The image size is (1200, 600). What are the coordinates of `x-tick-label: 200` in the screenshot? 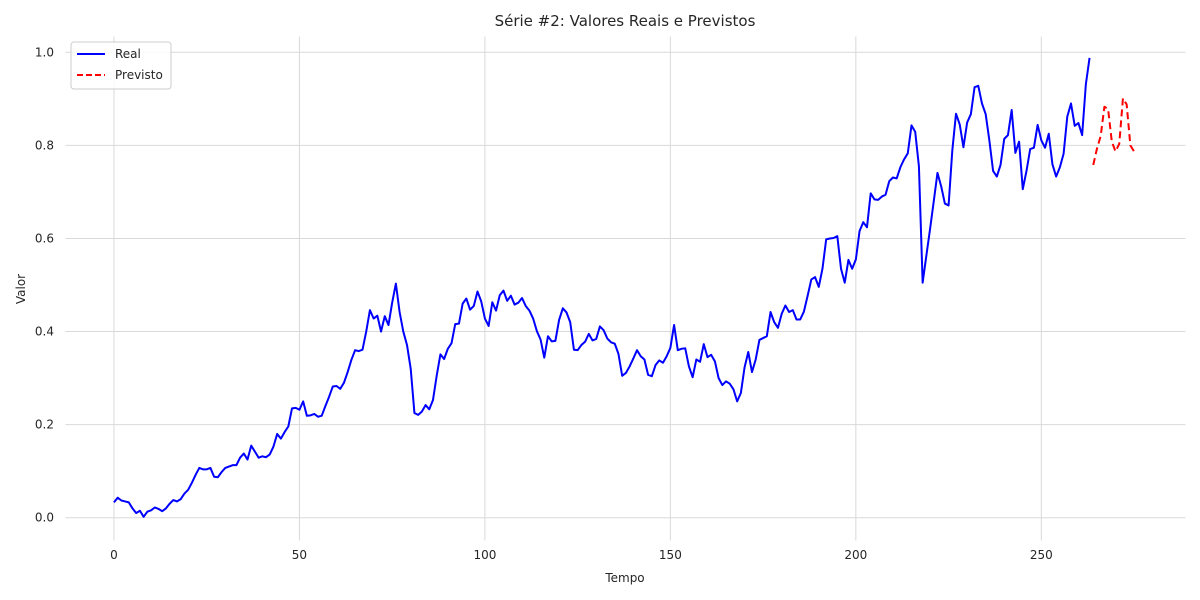 It's located at (855, 555).